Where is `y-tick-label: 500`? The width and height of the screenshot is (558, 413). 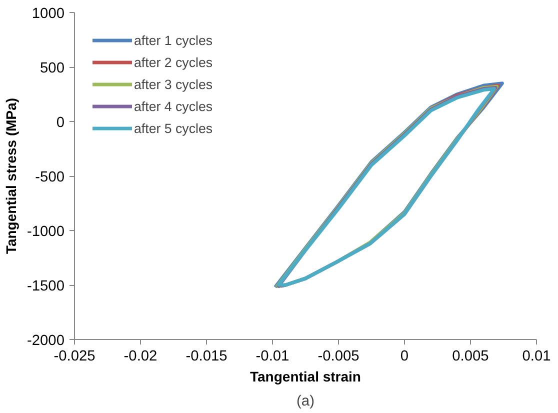 y-tick-label: 500 is located at coordinates (52, 68).